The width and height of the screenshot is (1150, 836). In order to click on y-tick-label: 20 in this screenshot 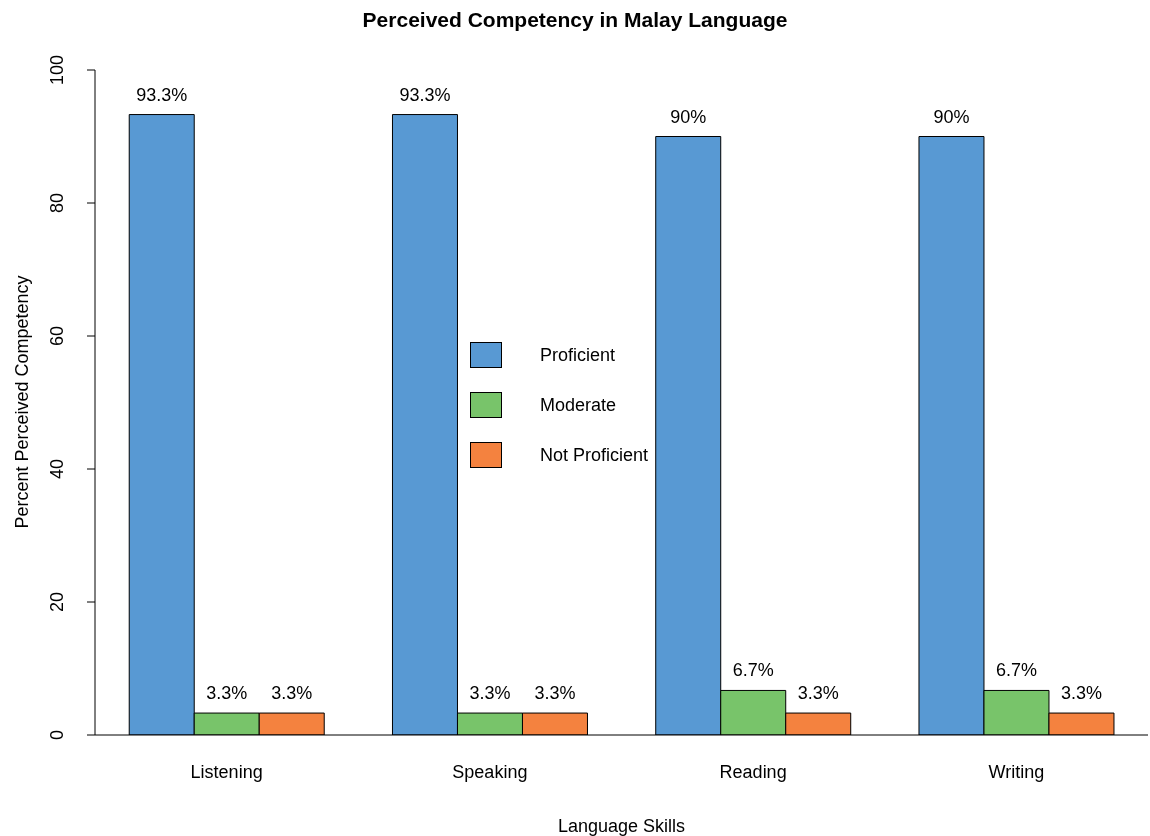, I will do `click(57, 602)`.